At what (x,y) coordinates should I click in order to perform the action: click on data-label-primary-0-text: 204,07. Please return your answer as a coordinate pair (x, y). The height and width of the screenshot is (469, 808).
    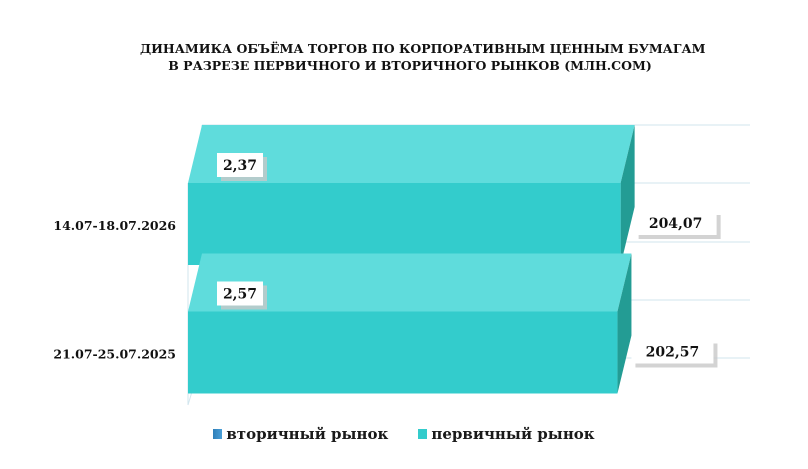
    Looking at the image, I should click on (676, 224).